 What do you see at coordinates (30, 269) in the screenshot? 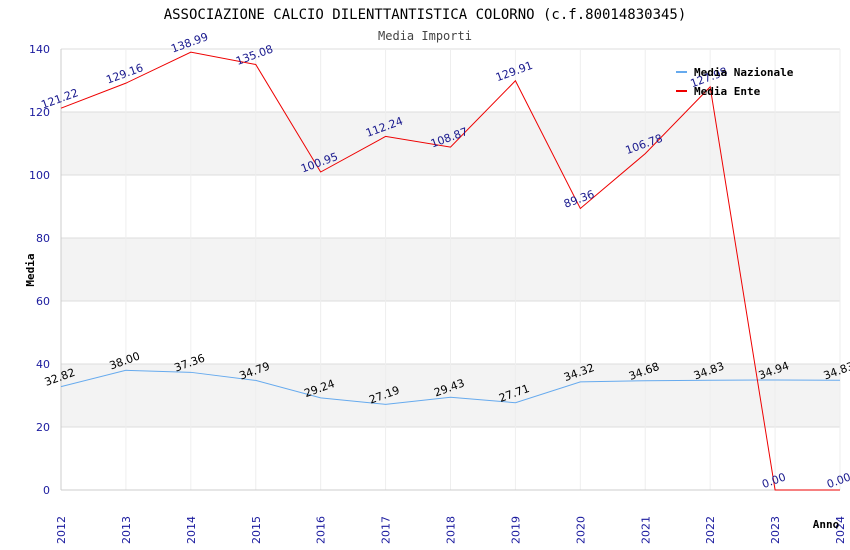
I see `y-axis-label: Media` at bounding box center [30, 269].